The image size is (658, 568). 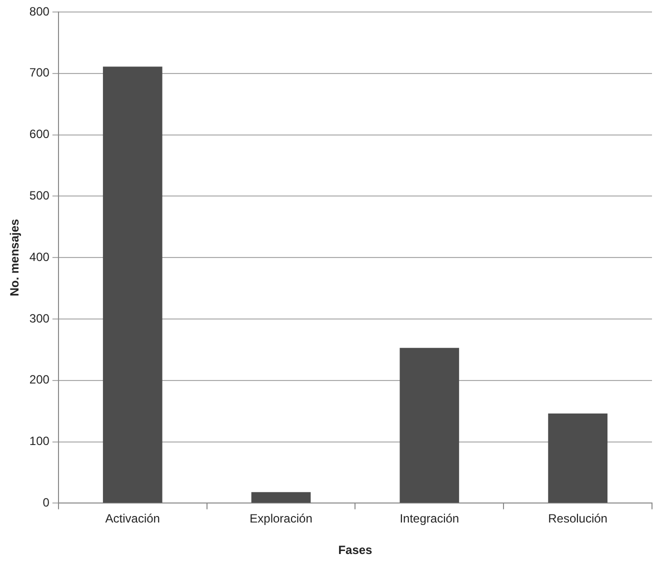 I want to click on x-tick-label: Activación, so click(x=132, y=519).